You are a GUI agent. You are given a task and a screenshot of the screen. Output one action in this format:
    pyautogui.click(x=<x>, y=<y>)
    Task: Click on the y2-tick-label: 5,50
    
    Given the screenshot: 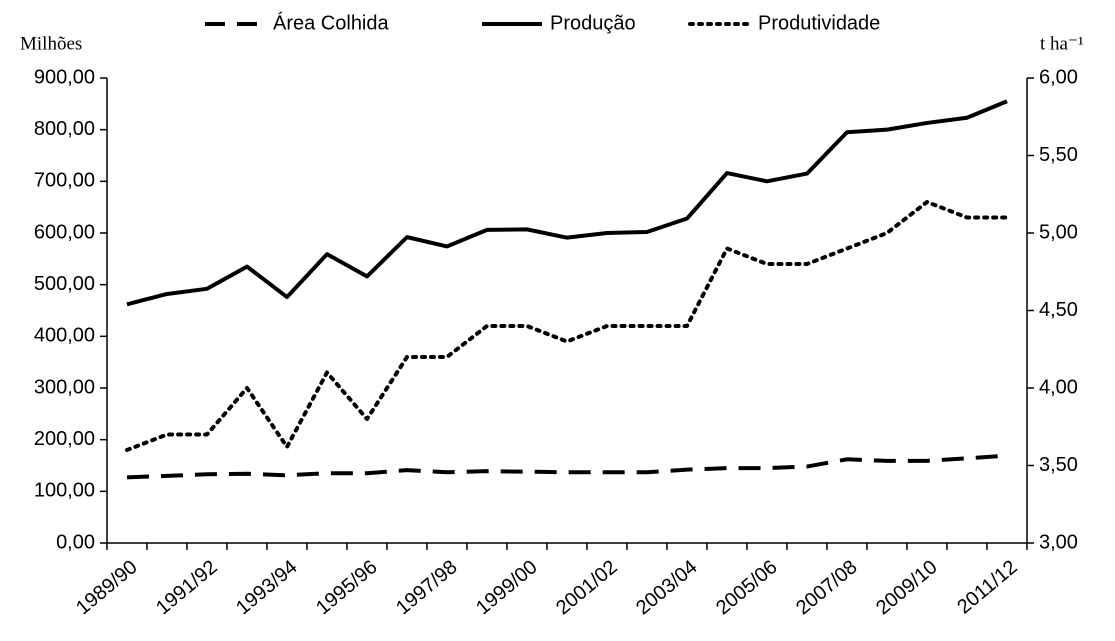 What is the action you would take?
    pyautogui.click(x=1058, y=155)
    